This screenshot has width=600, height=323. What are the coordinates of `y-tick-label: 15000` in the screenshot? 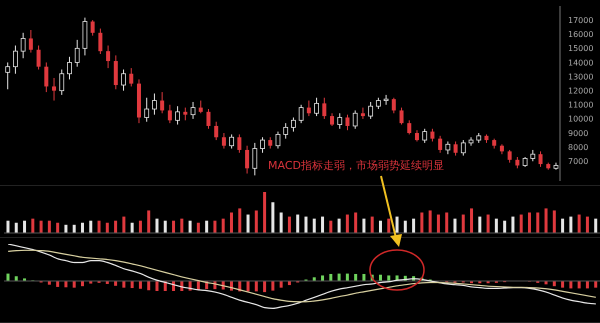 It's located at (581, 49).